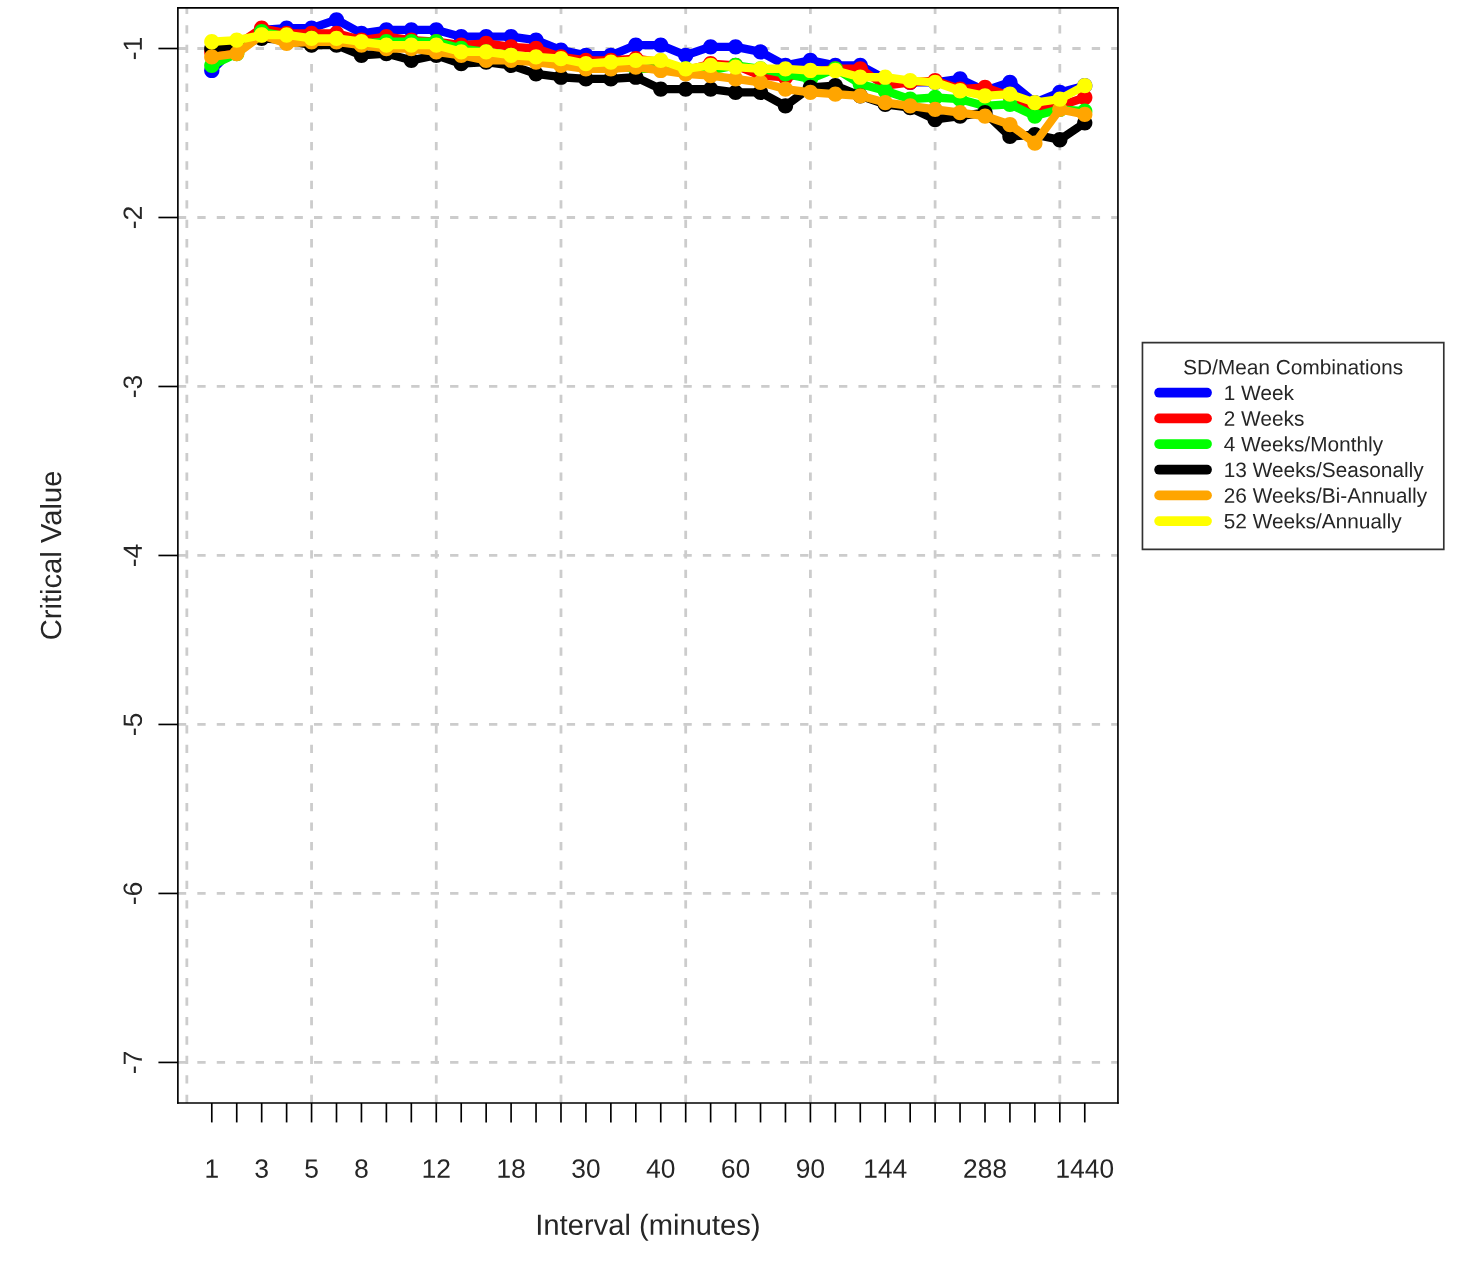 The image size is (1470, 1262). What do you see at coordinates (436, 1168) in the screenshot?
I see `x-tick-label: 12` at bounding box center [436, 1168].